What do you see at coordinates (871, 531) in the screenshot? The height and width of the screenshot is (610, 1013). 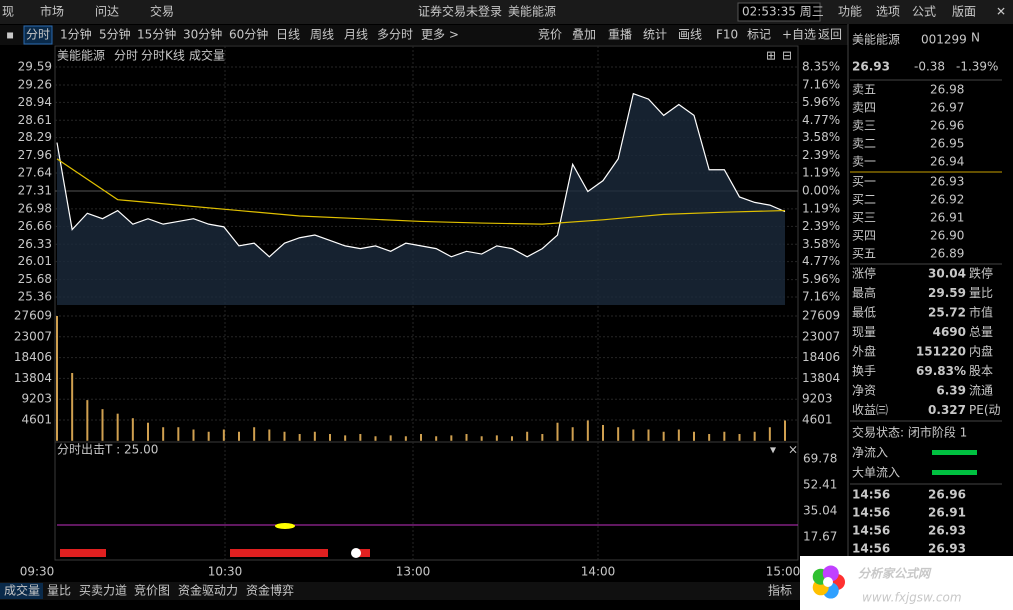 I see `trade-time: 14:56` at bounding box center [871, 531].